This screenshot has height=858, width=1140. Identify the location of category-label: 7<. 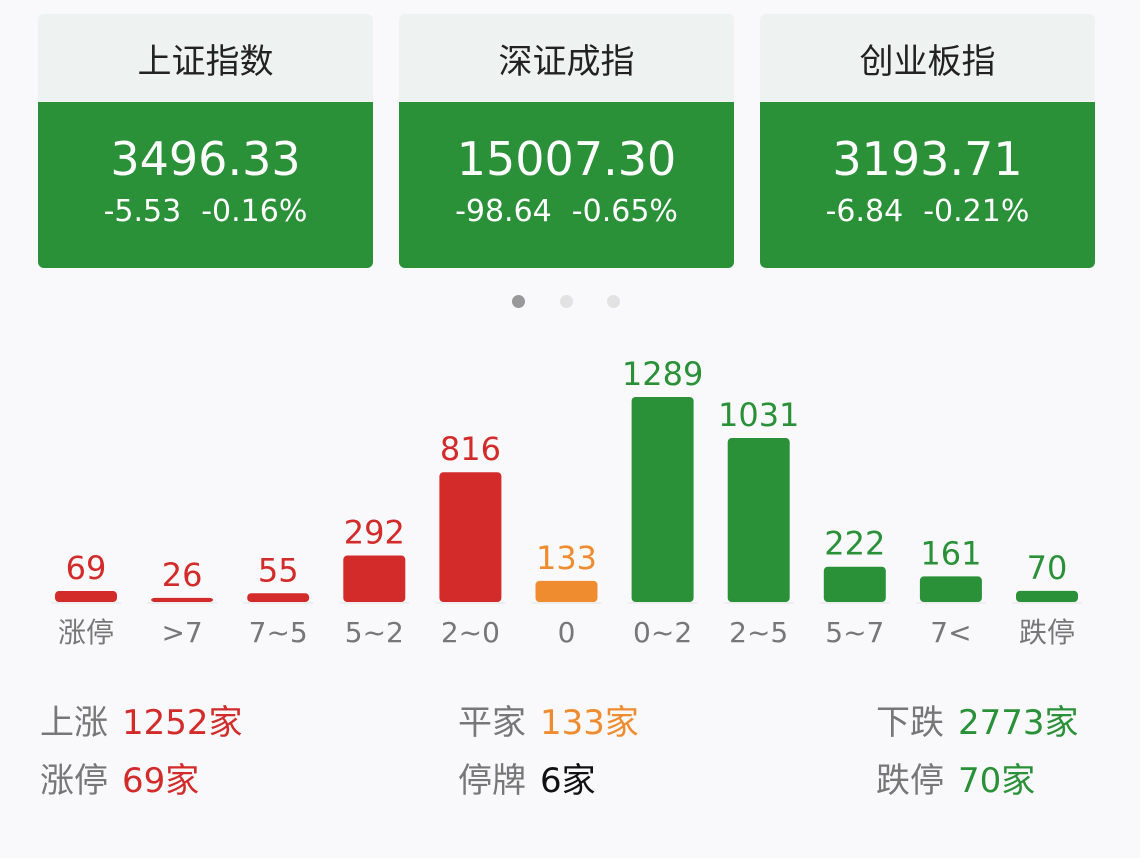
(950, 632).